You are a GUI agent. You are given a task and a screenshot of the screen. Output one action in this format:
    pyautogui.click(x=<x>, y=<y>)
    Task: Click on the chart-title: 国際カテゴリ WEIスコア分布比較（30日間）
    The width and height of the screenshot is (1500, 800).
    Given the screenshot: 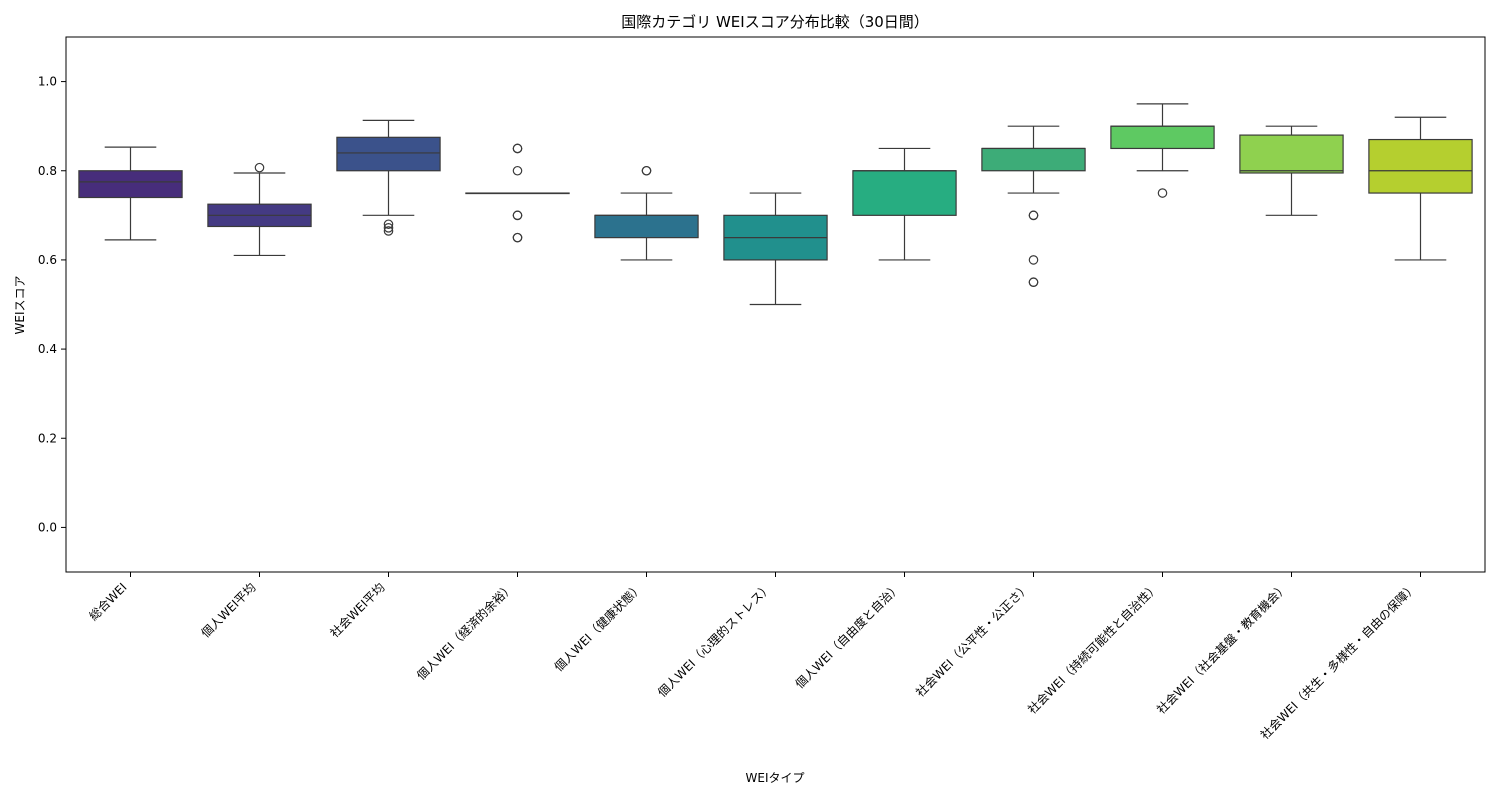 What is the action you would take?
    pyautogui.click(x=775, y=22)
    